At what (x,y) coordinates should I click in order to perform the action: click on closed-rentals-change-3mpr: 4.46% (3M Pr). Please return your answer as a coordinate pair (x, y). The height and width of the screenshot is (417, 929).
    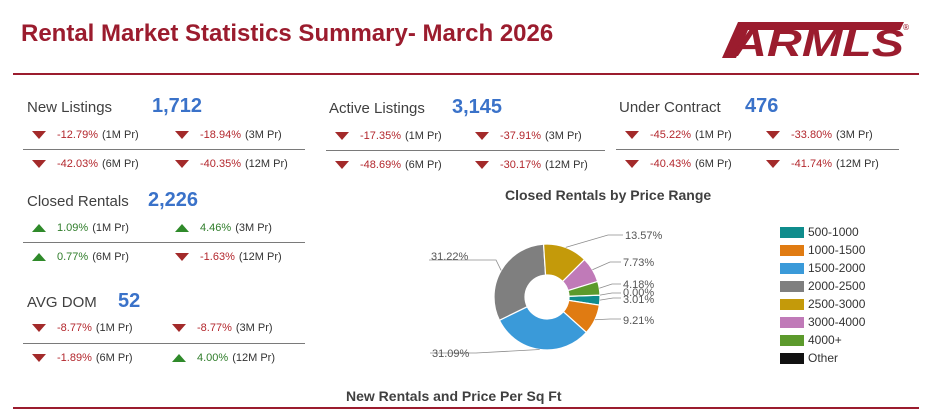
    Looking at the image, I should click on (223, 228).